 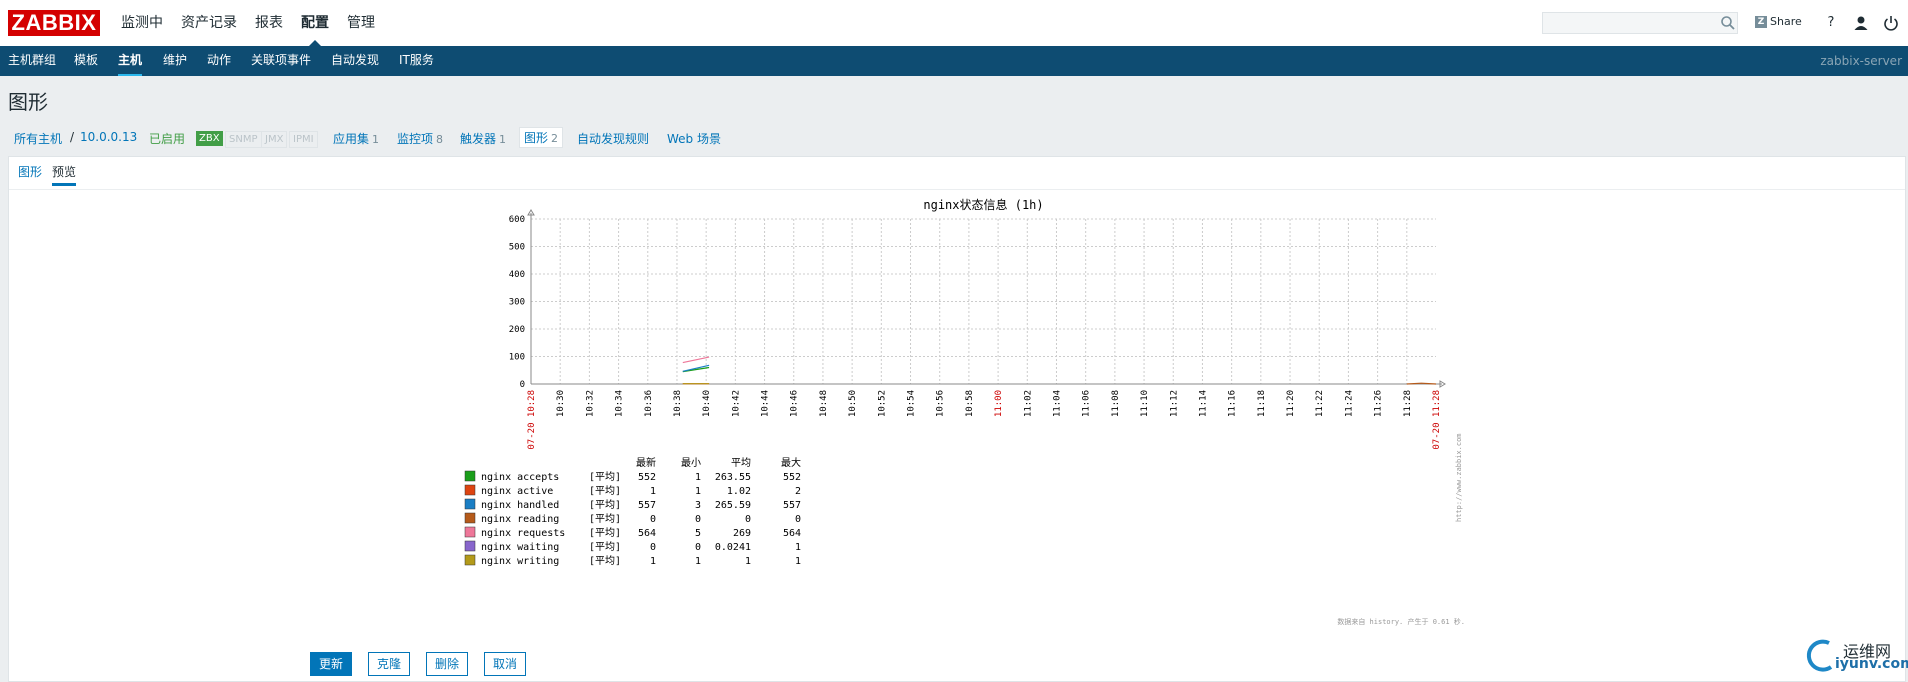 I want to click on legend-max-value: 1, so click(x=798, y=547).